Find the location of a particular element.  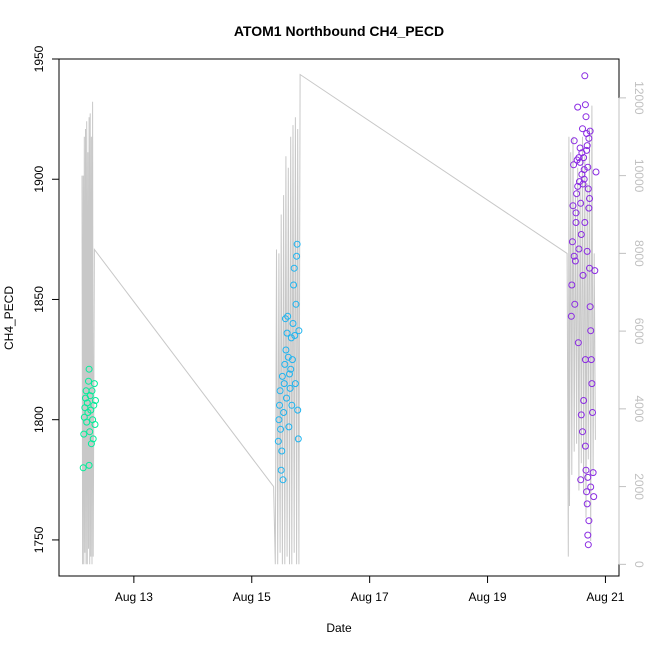

y2-axis: 0 2000 4000 6000 8000 10000 12000 is located at coordinates (632, 324).